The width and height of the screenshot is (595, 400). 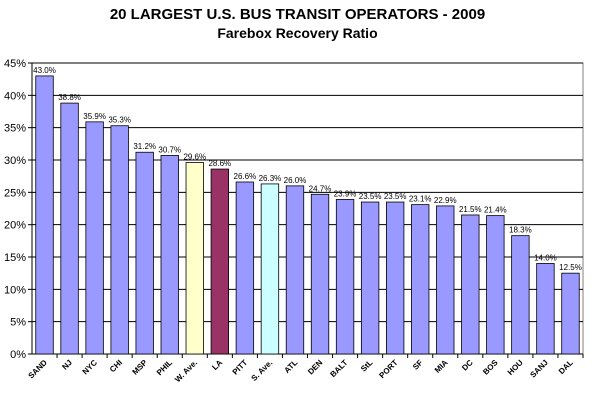 What do you see at coordinates (186, 371) in the screenshot?
I see `x-tick-label: W. Ave.` at bounding box center [186, 371].